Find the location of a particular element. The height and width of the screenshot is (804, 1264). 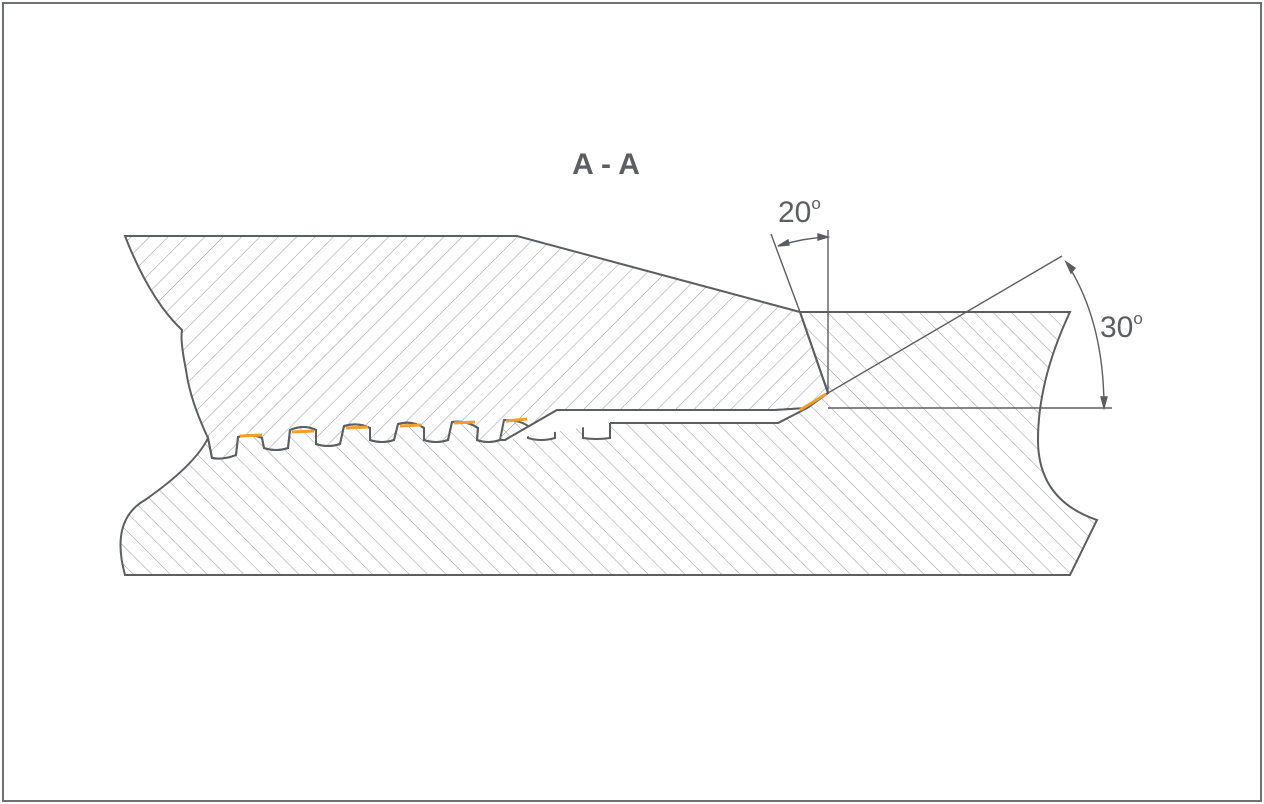

seal-gap is located at coordinates (656, 424).